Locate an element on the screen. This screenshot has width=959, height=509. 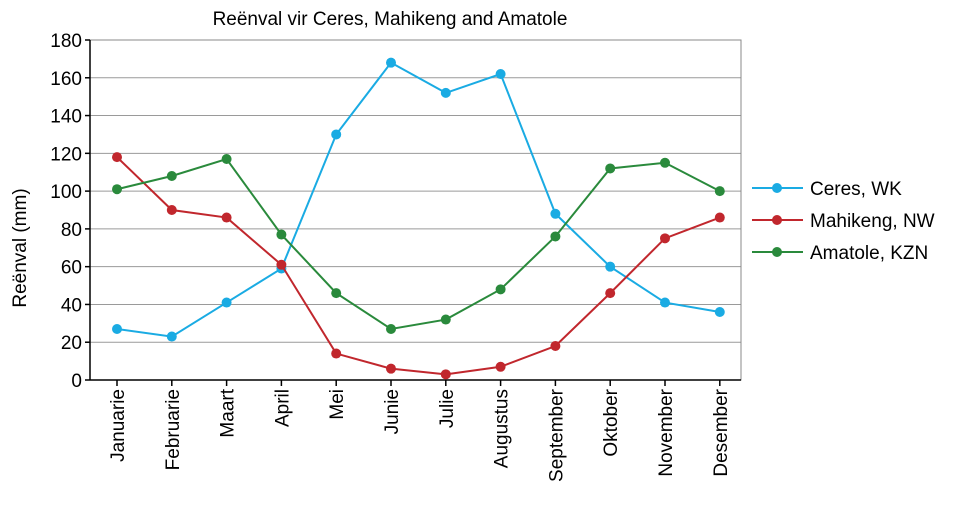
x-tick-label: November is located at coordinates (666, 432).